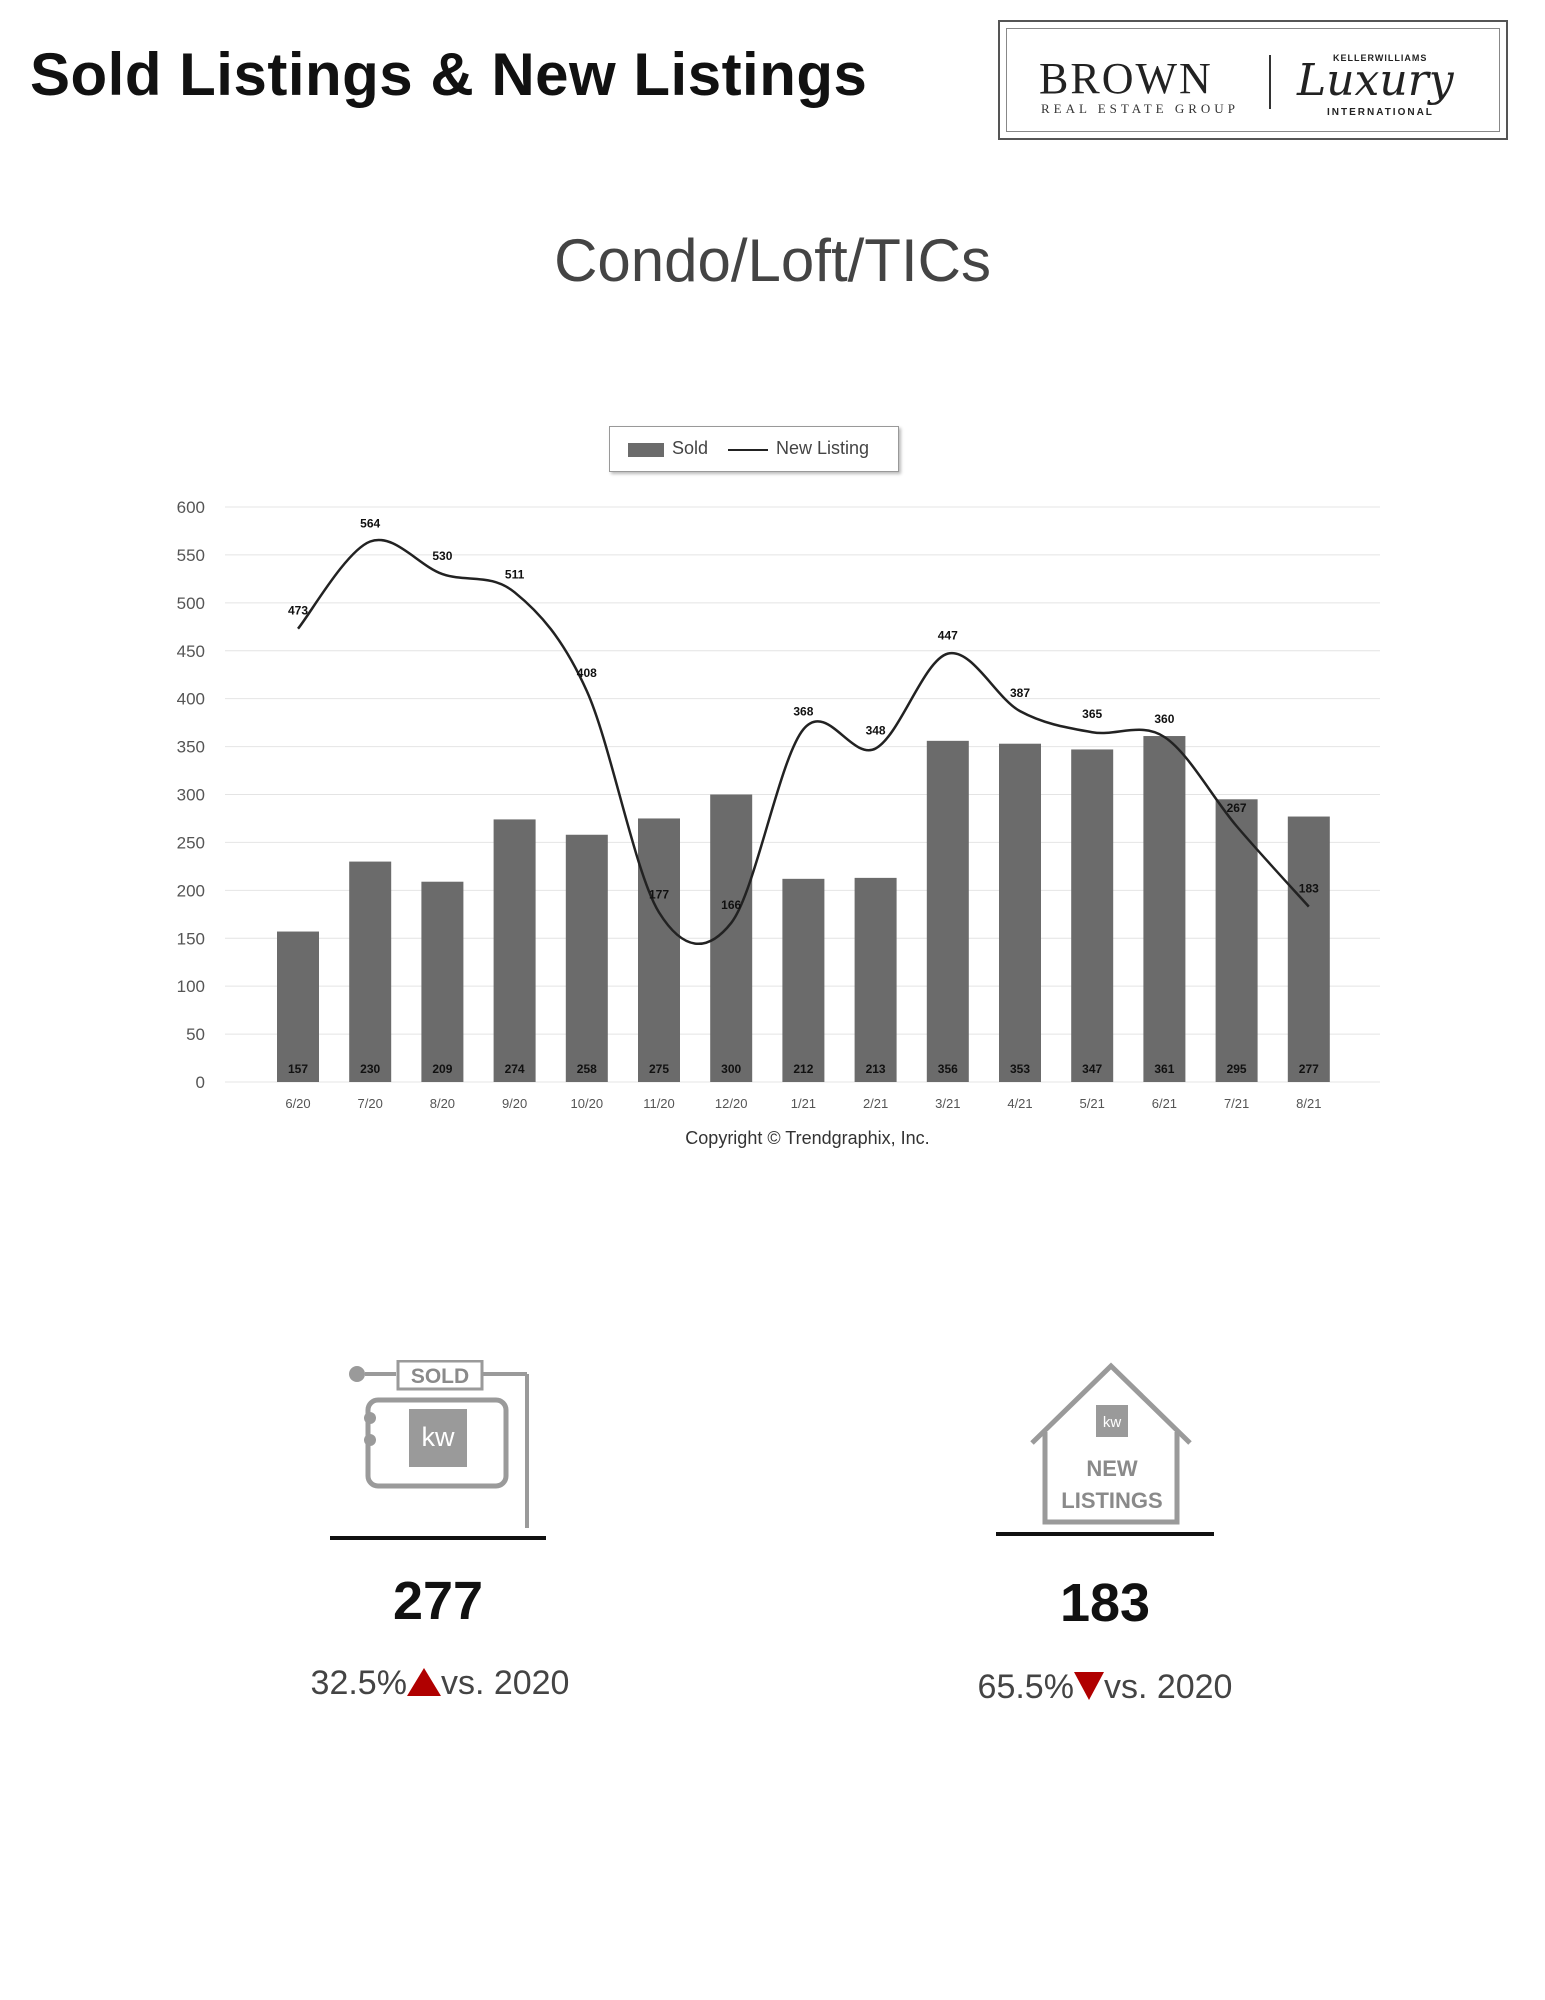 The height and width of the screenshot is (2000, 1545). I want to click on arrow-up-icon, so click(423, 1682).